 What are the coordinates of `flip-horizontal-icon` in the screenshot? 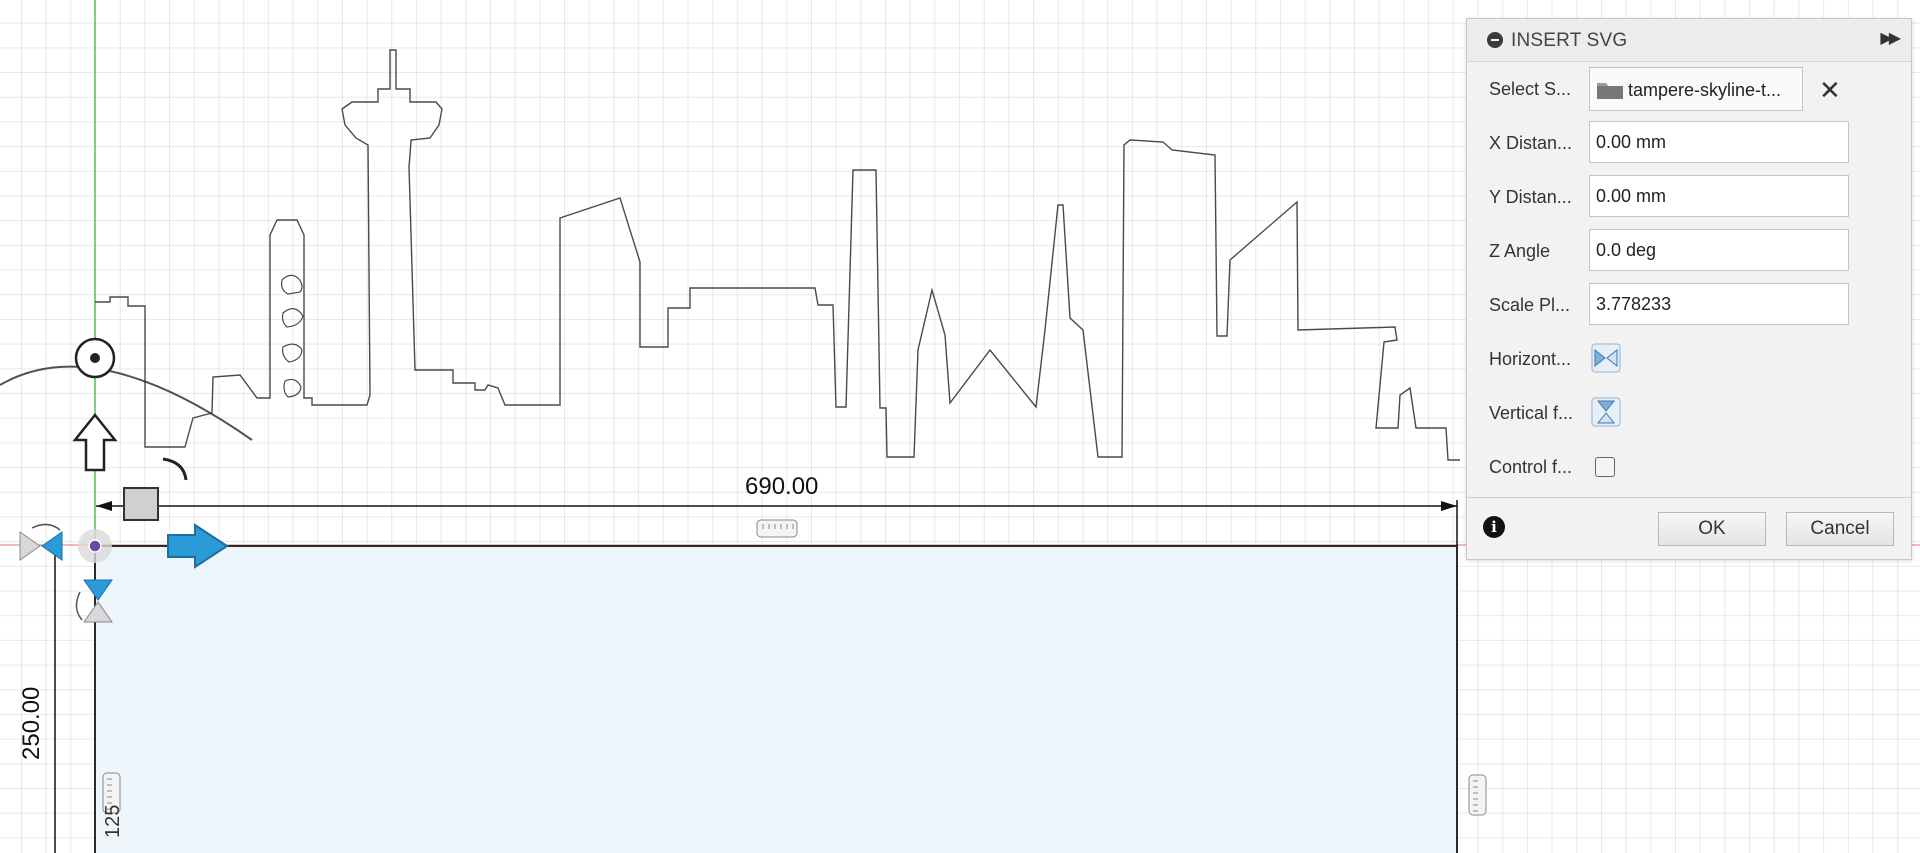 It's located at (1606, 358).